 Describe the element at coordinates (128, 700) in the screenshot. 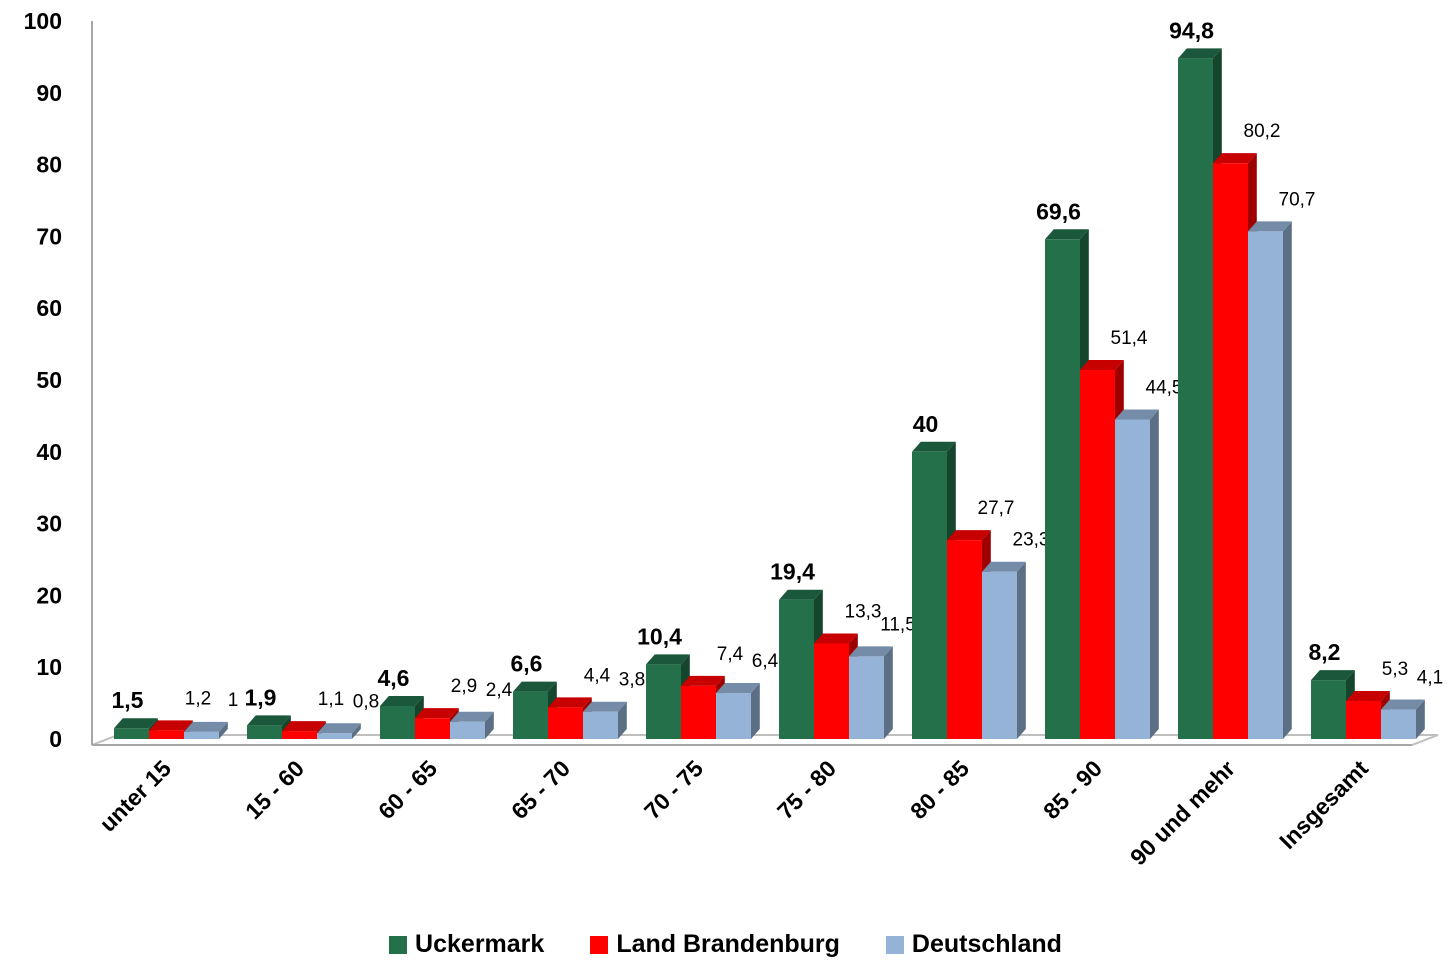

I see `data-label: 1,5` at that location.